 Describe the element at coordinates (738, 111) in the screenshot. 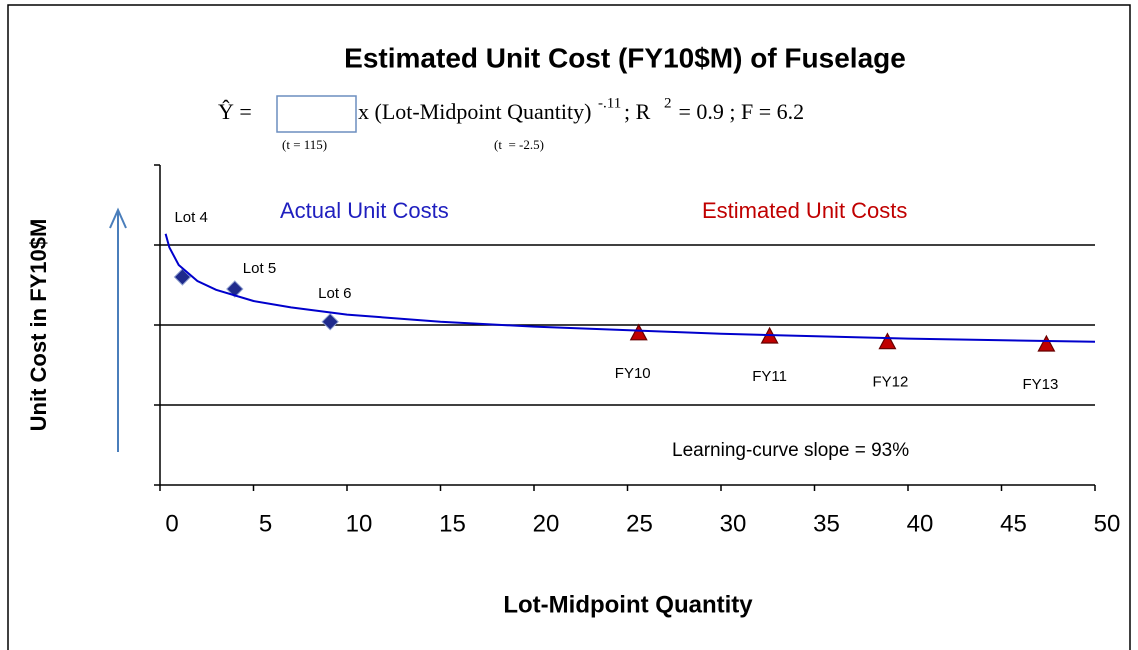

I see `equation-rest: = 0.9 ; F = 6.2` at that location.